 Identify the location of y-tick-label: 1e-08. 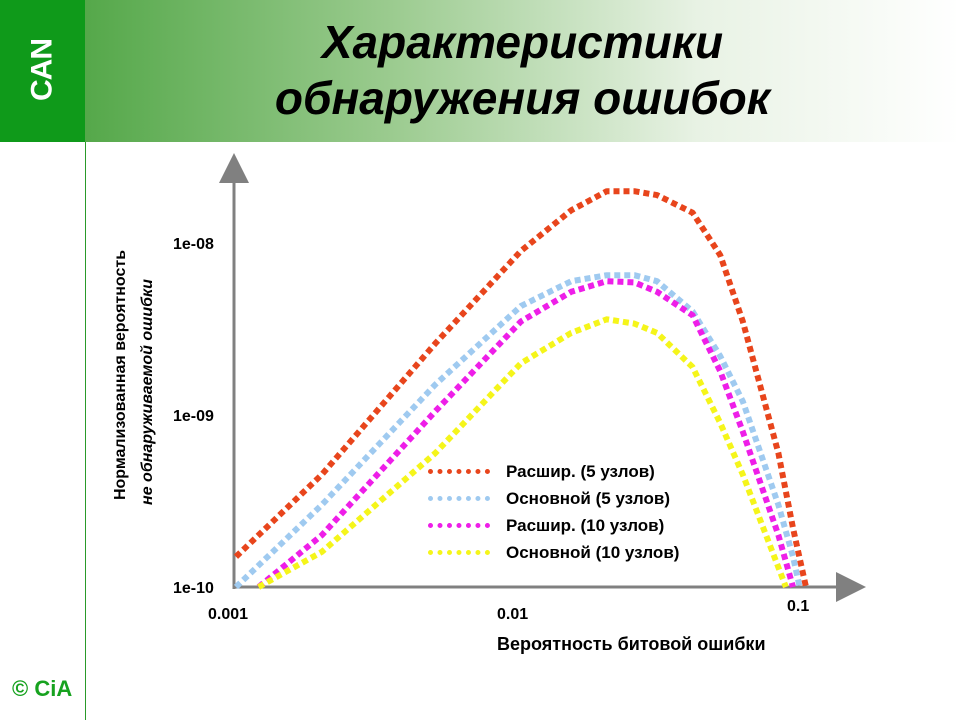
(193, 244).